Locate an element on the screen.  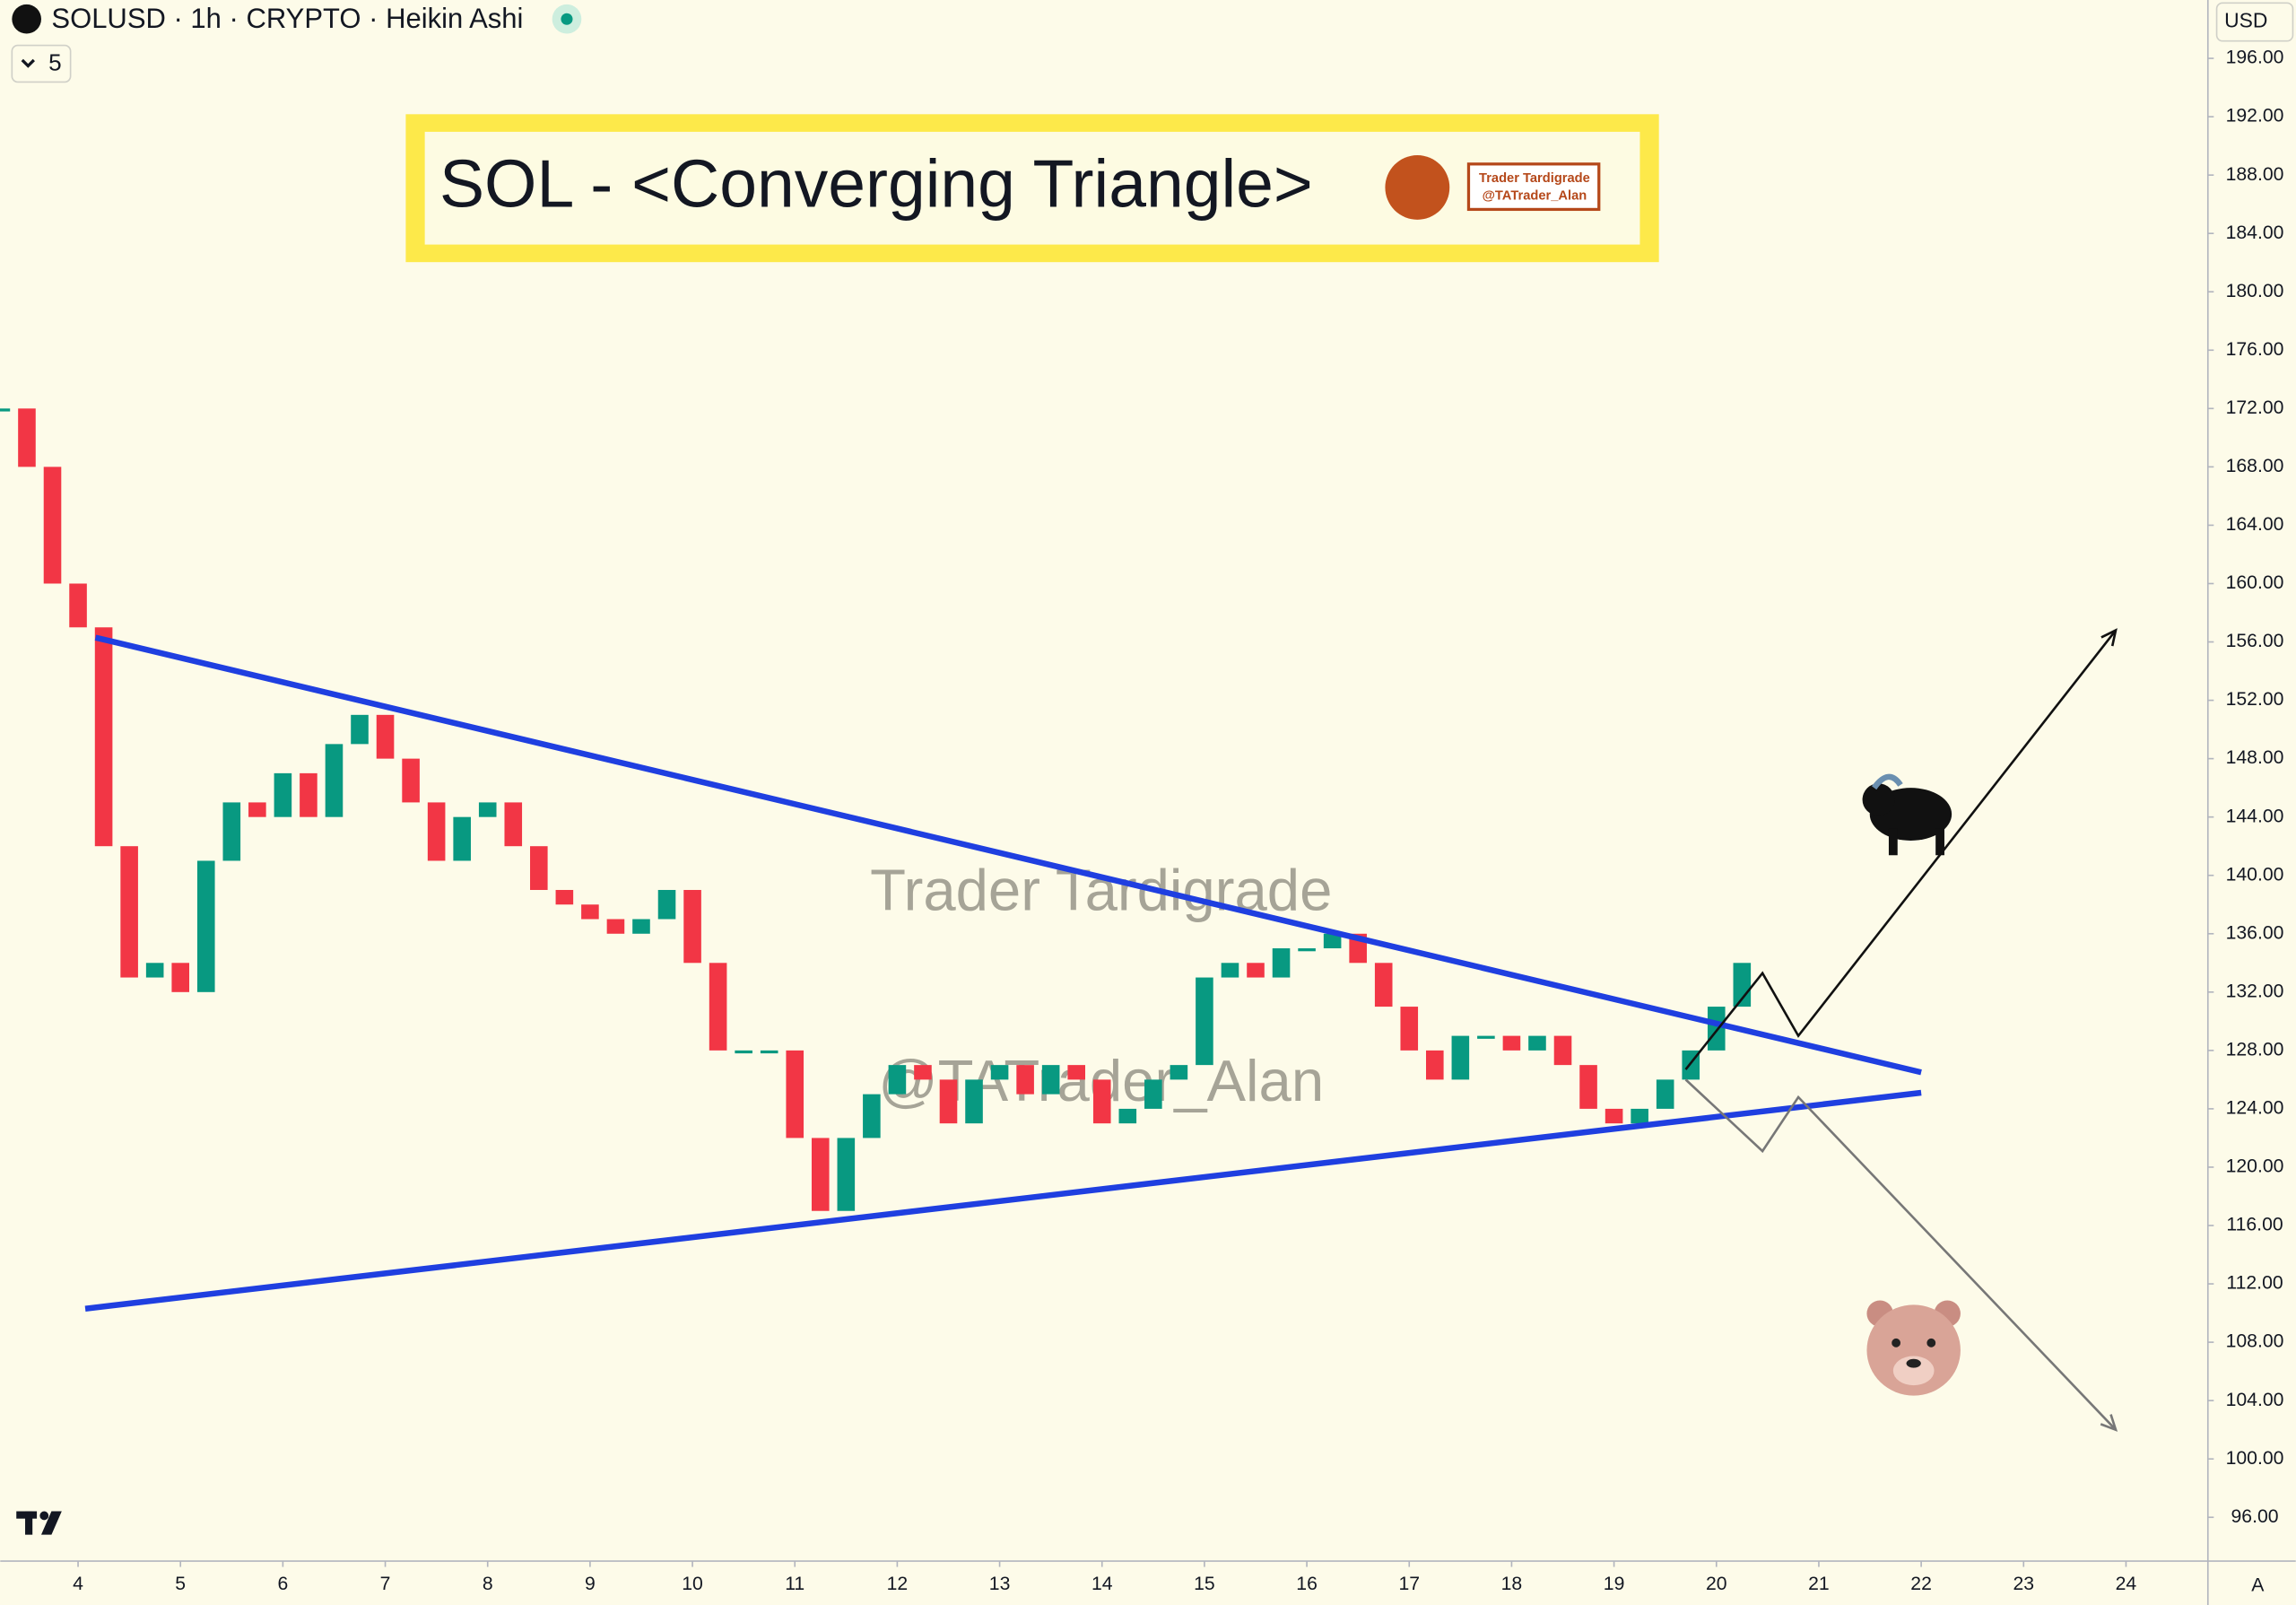
currency-selector is located at coordinates (2254, 22).